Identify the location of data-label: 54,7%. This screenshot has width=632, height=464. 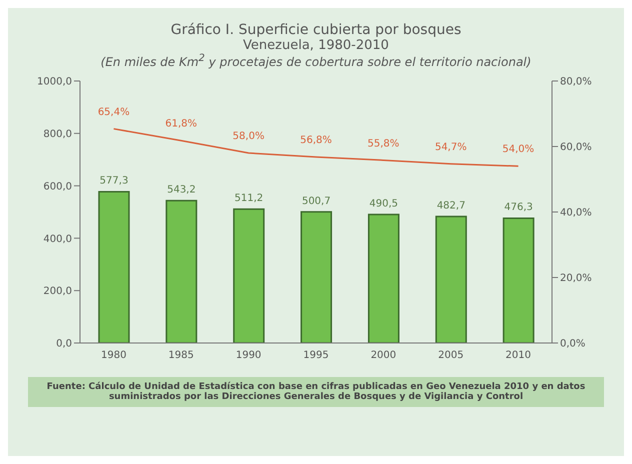
(450, 147).